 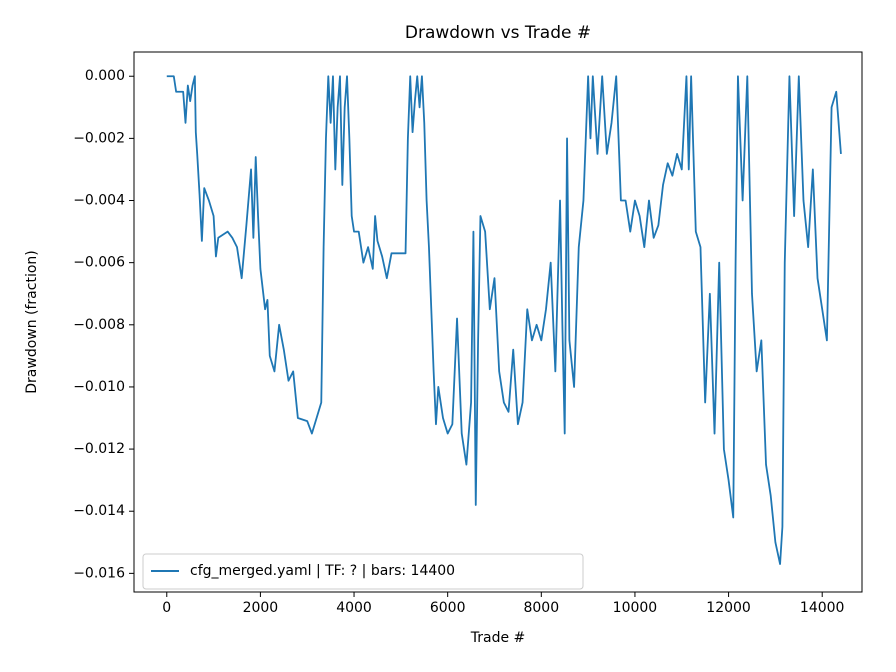 I want to click on x-tick-label: 12000, so click(x=728, y=608).